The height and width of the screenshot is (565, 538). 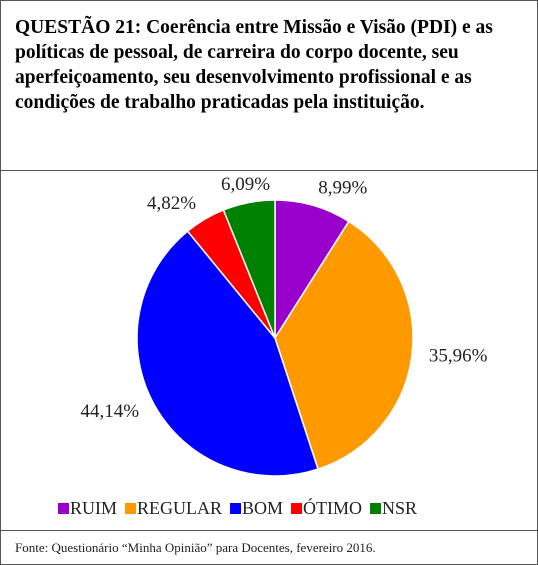 What do you see at coordinates (458, 355) in the screenshot?
I see `data-label: 35,96%` at bounding box center [458, 355].